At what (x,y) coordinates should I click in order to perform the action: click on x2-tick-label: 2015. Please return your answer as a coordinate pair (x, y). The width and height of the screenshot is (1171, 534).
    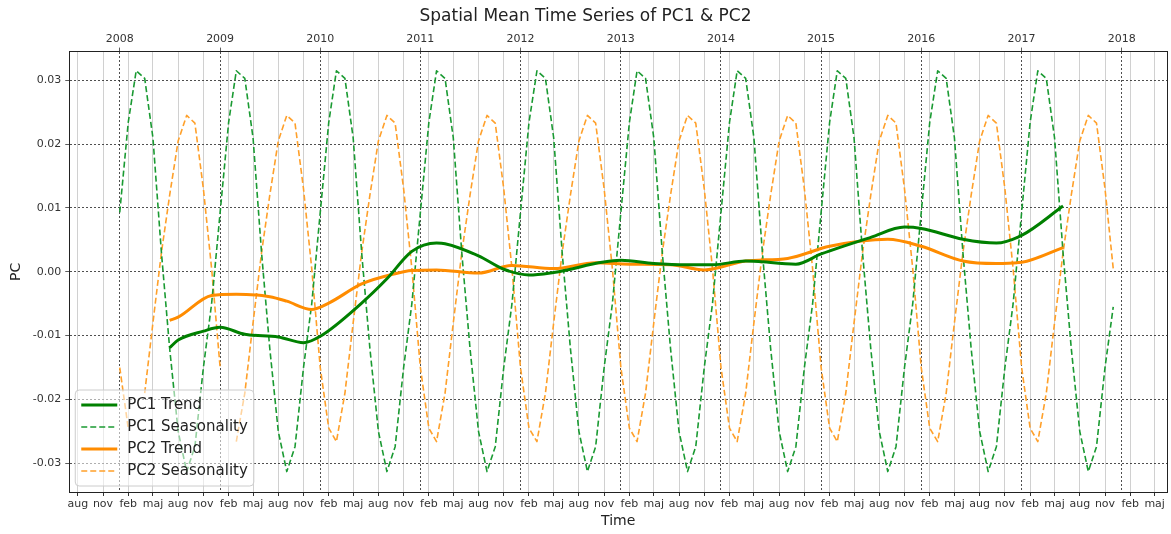
    Looking at the image, I should click on (821, 38).